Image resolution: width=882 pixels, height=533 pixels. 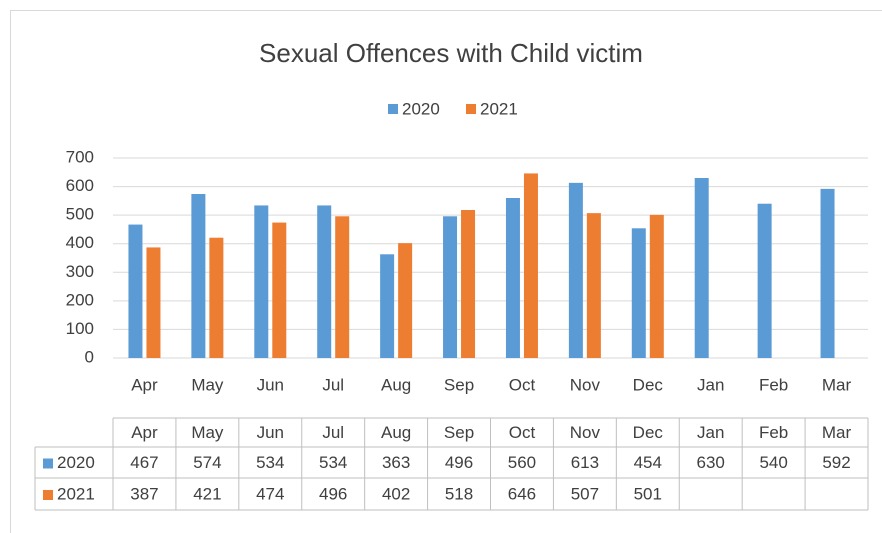 I want to click on table-cell: 474, so click(x=270, y=493).